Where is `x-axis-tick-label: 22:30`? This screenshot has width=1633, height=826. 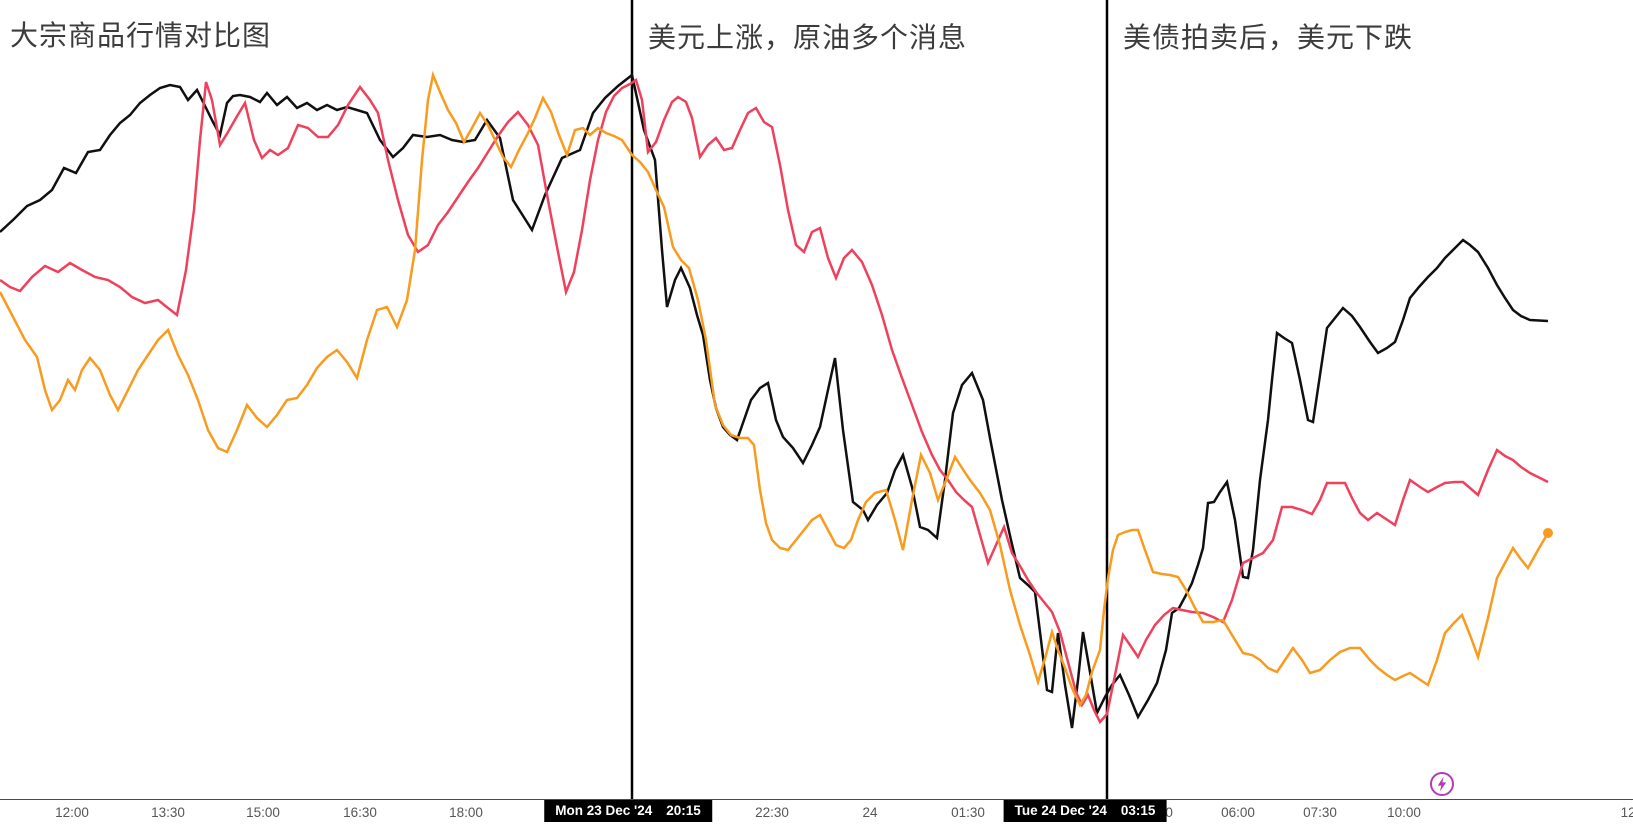
x-axis-tick-label: 22:30 is located at coordinates (772, 812).